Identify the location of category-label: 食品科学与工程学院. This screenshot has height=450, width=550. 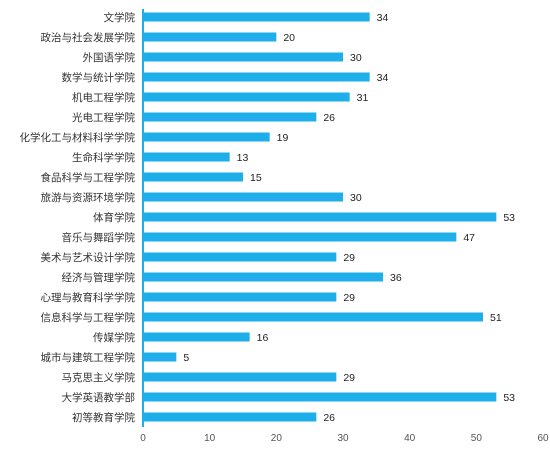
(88, 177).